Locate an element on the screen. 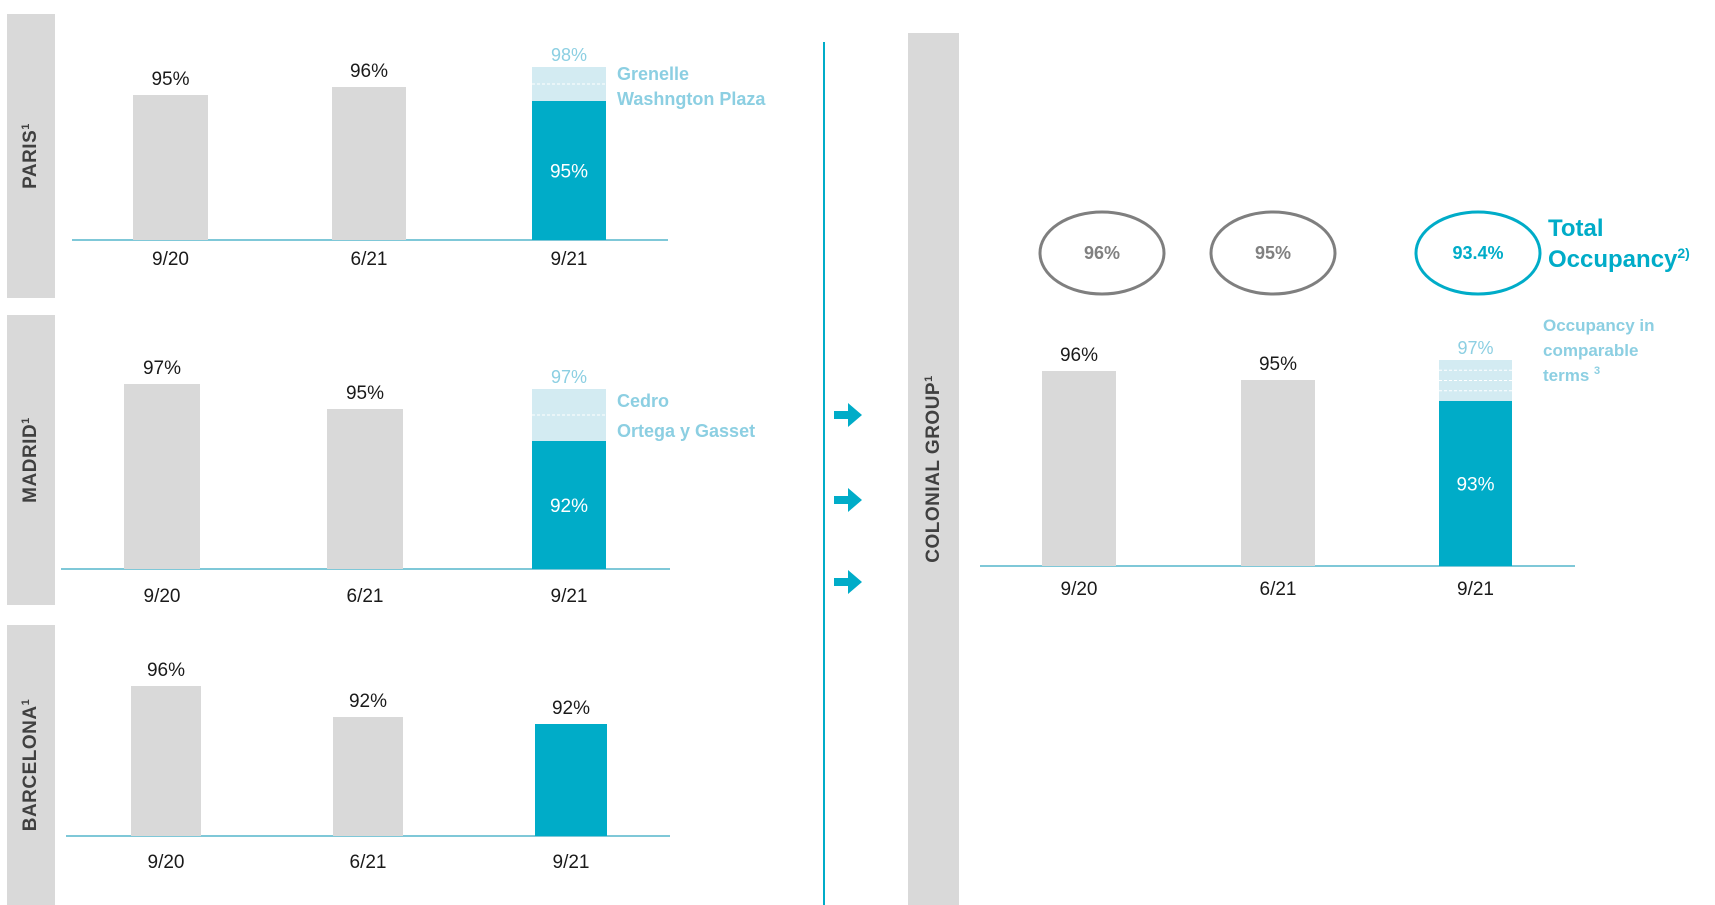 Image resolution: width=1715 pixels, height=905 pixels. comparable-note-sup: 3 is located at coordinates (1597, 371).